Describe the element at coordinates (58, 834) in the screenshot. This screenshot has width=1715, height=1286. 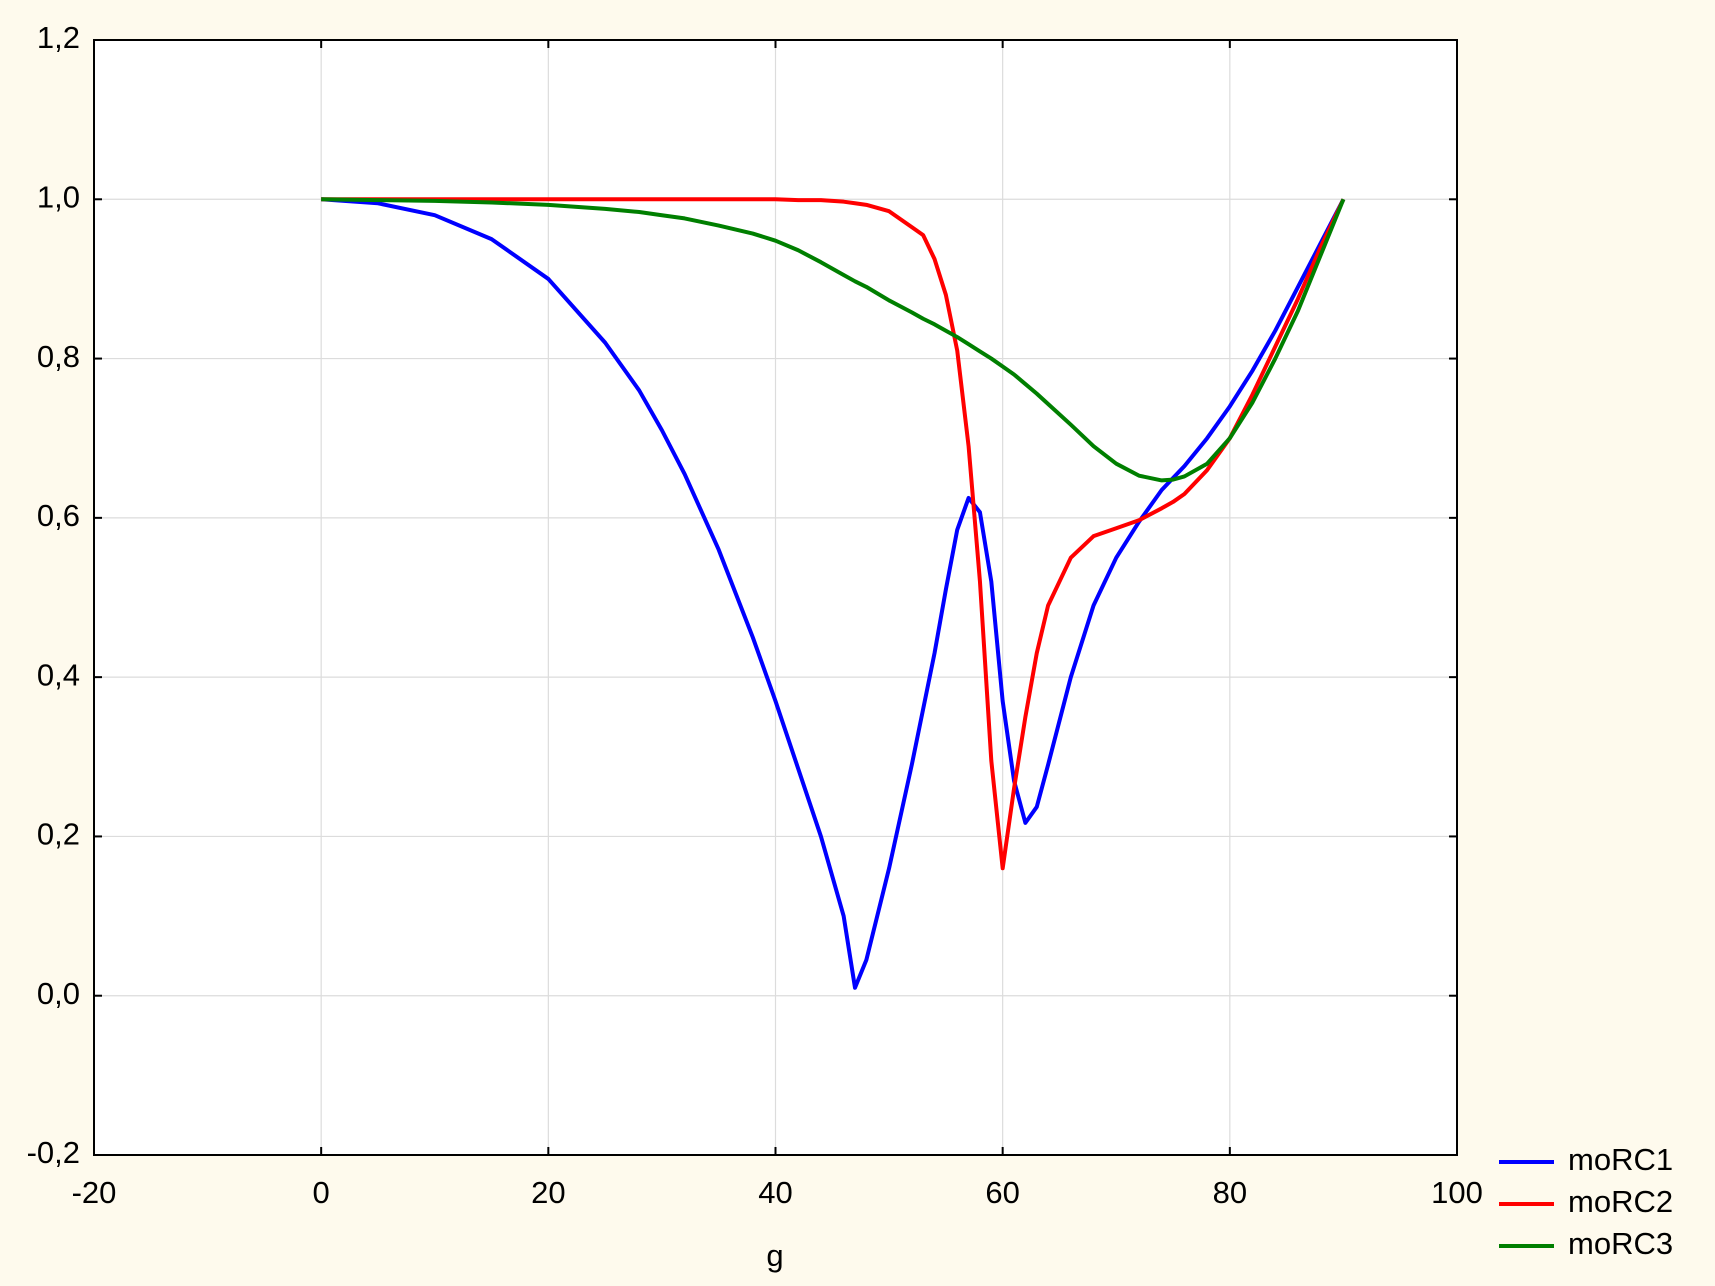
I see `y-tick-label: 0,2` at that location.